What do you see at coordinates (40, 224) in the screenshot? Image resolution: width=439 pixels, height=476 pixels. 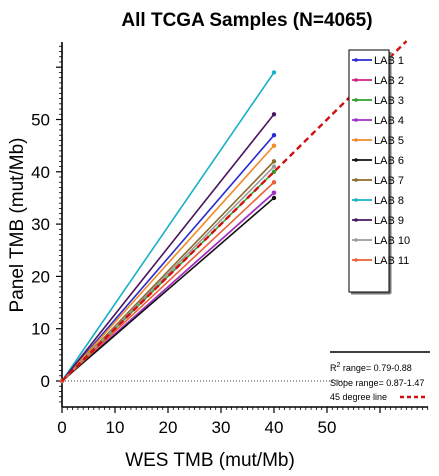 I see `y-tick-label: 30` at bounding box center [40, 224].